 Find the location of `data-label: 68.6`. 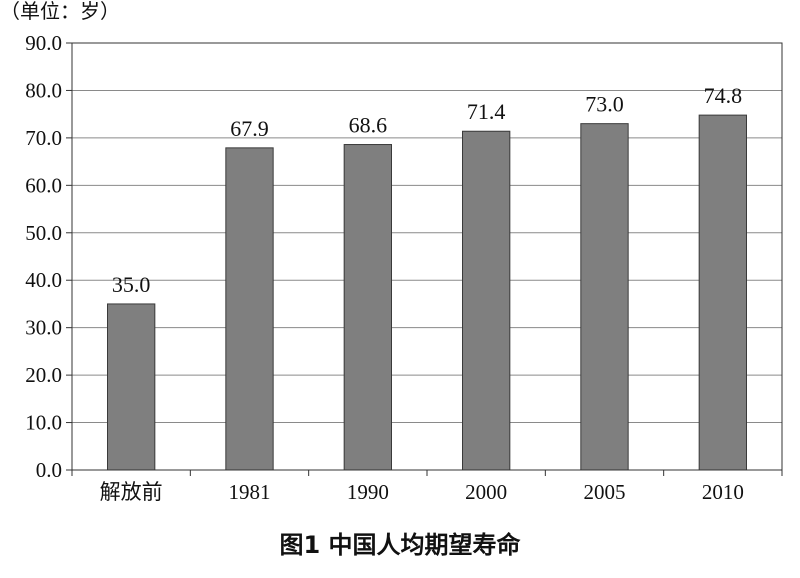

data-label: 68.6 is located at coordinates (368, 125).